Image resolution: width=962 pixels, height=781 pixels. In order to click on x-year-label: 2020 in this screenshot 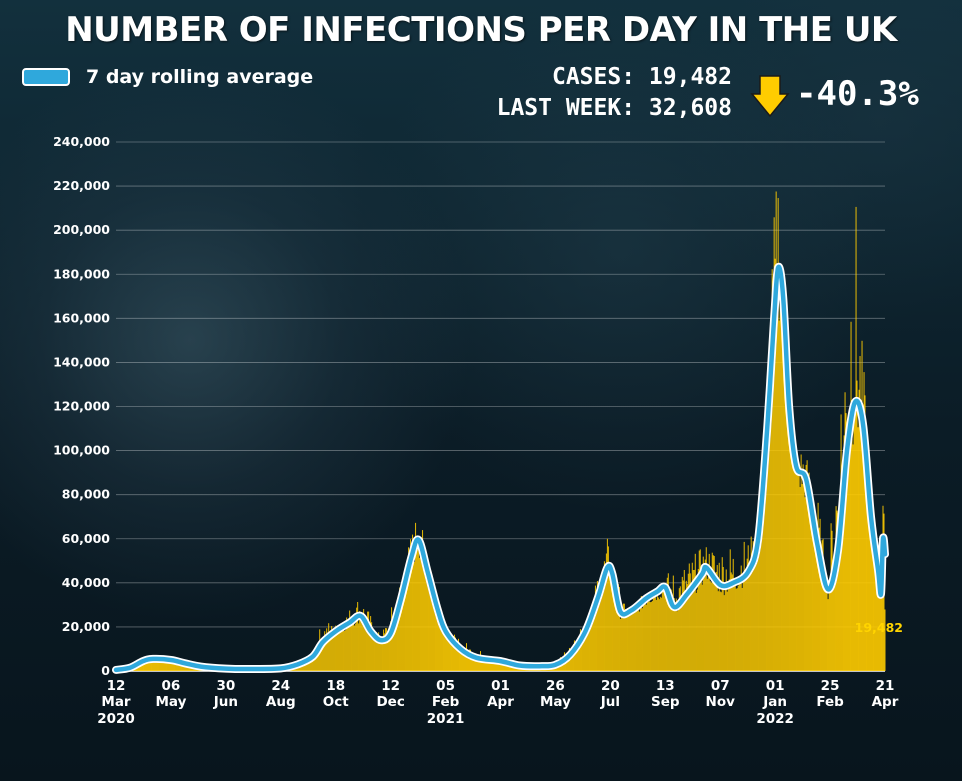, I will do `click(116, 719)`.